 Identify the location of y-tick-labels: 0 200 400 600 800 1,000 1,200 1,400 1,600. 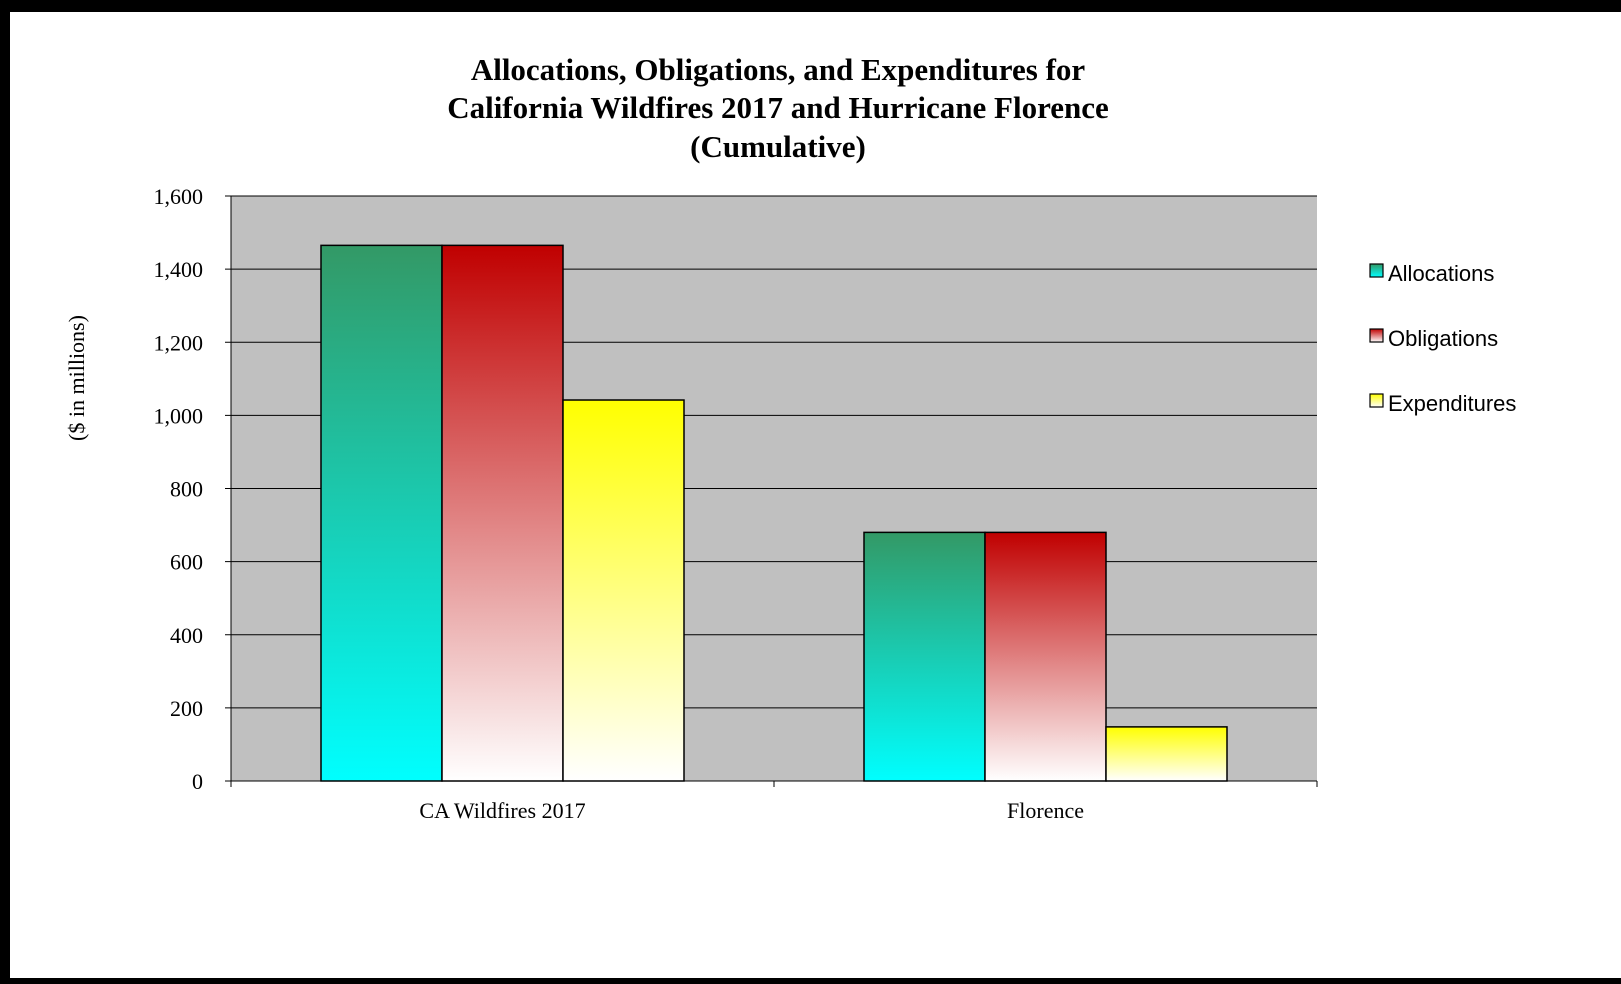
(179, 489).